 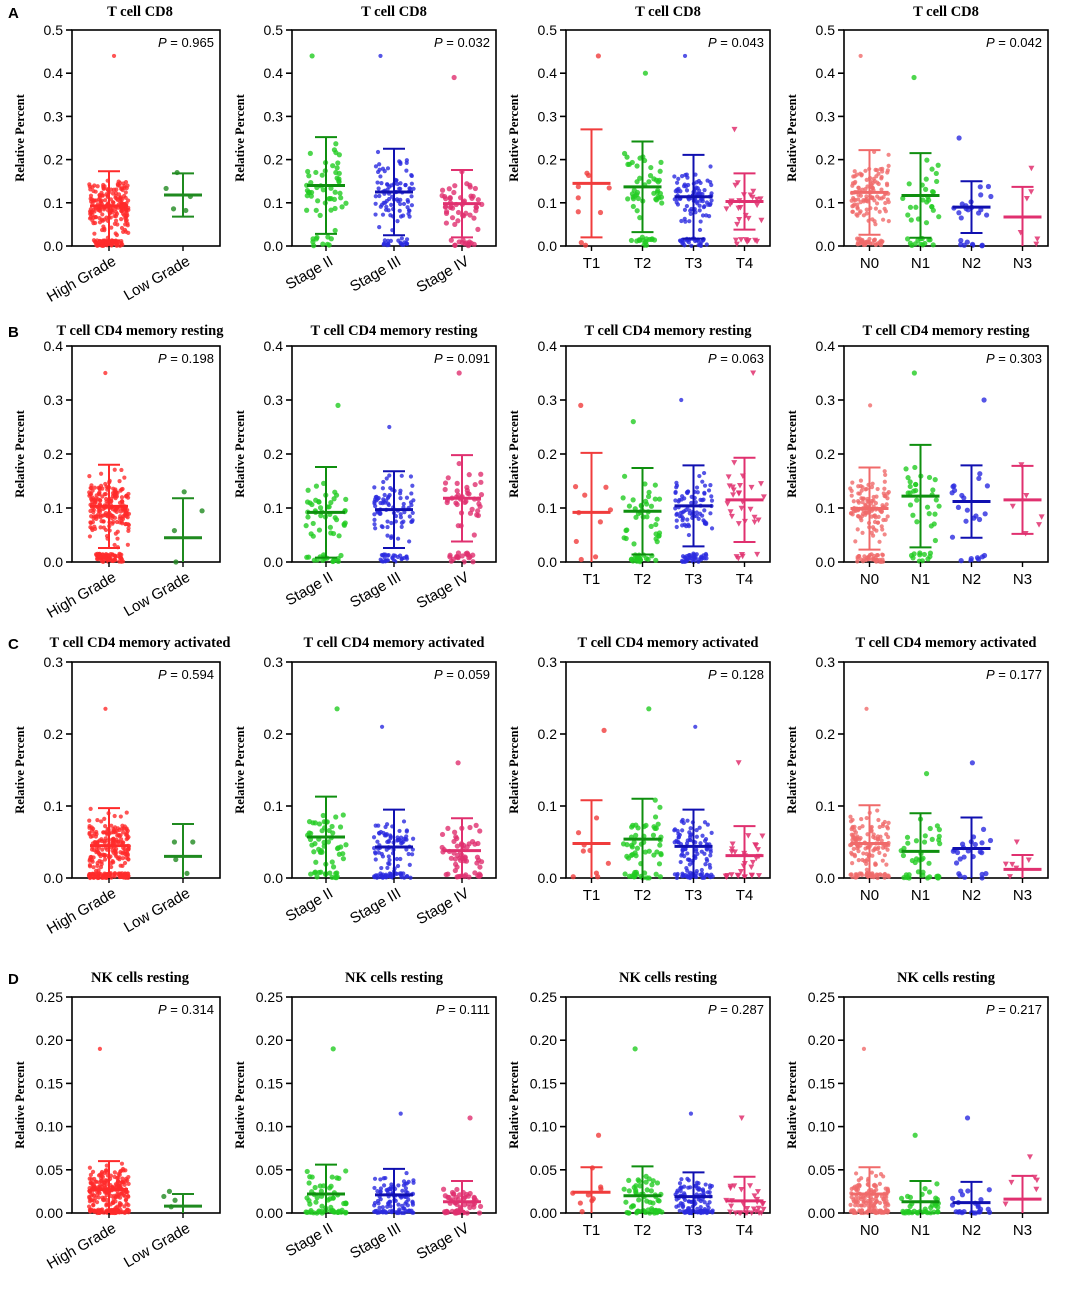 I want to click on y-tick-label: 0.4, so click(x=826, y=73).